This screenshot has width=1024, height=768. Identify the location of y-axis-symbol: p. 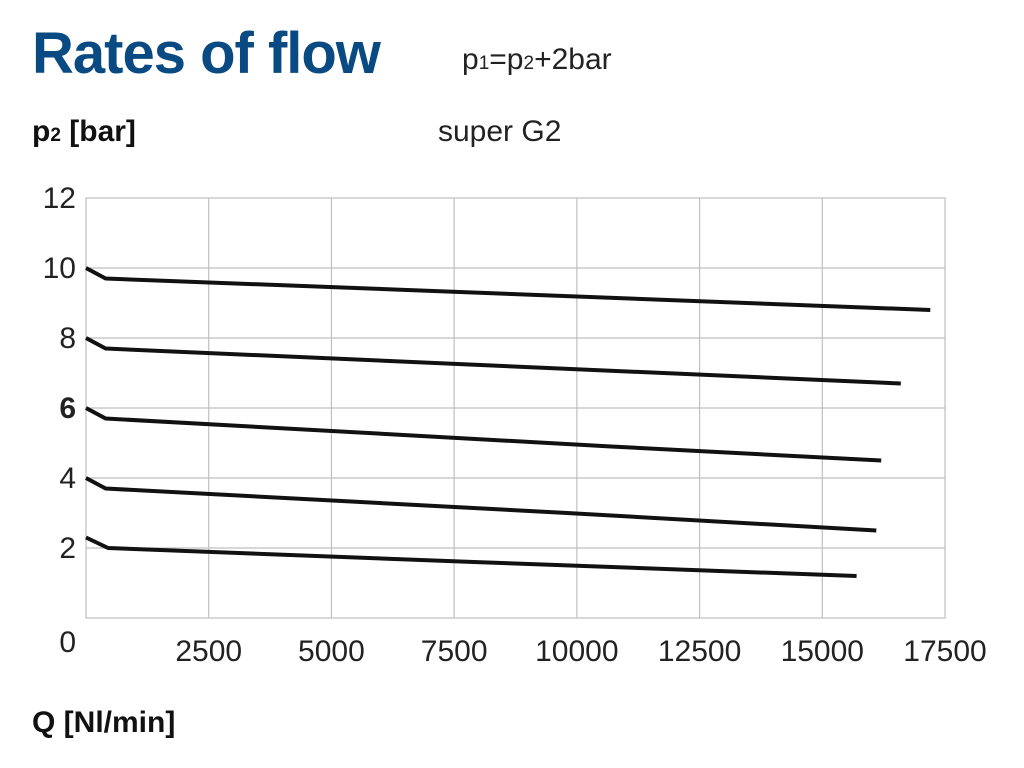
(41, 131).